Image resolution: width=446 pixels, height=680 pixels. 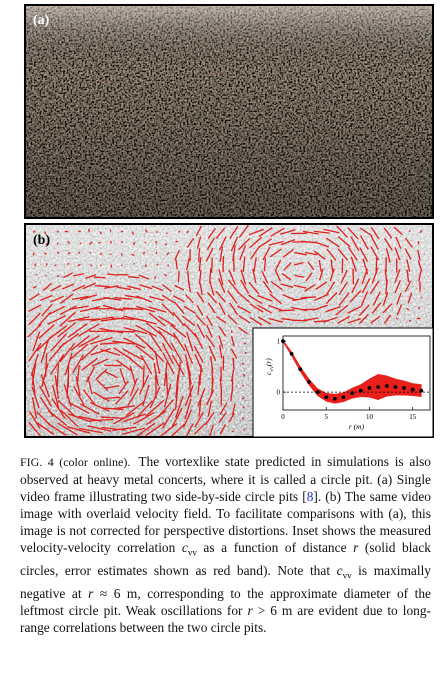 I want to click on math: c, so click(x=184, y=548).